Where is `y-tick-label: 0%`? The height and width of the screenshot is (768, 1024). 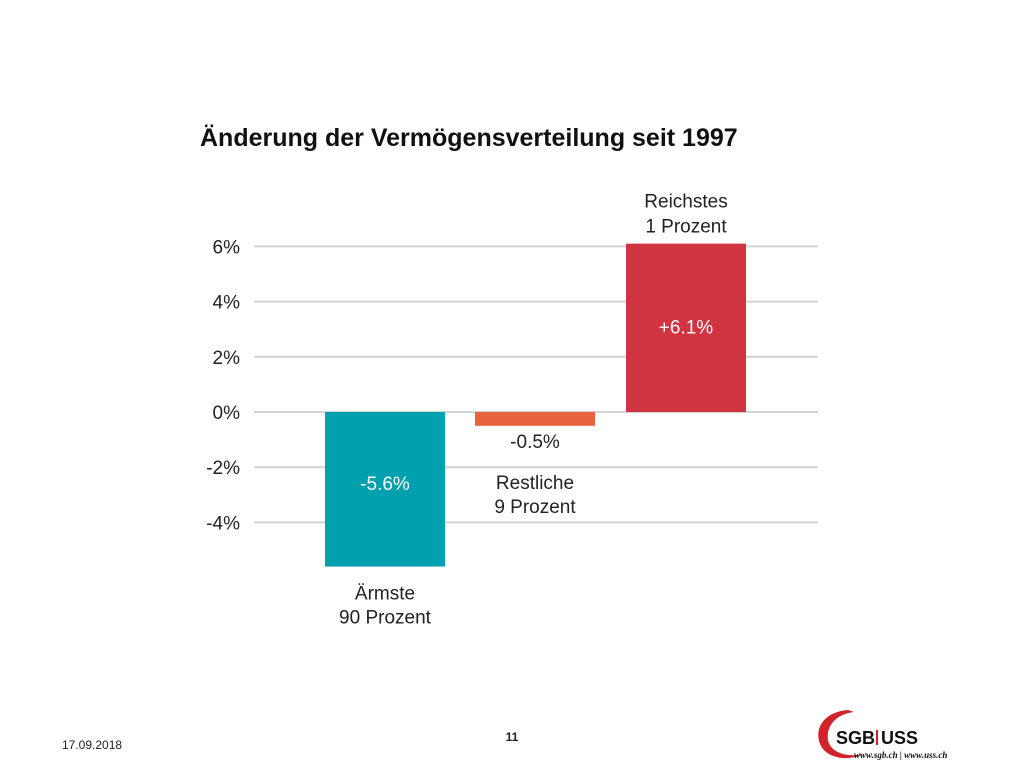 y-tick-label: 0% is located at coordinates (227, 413).